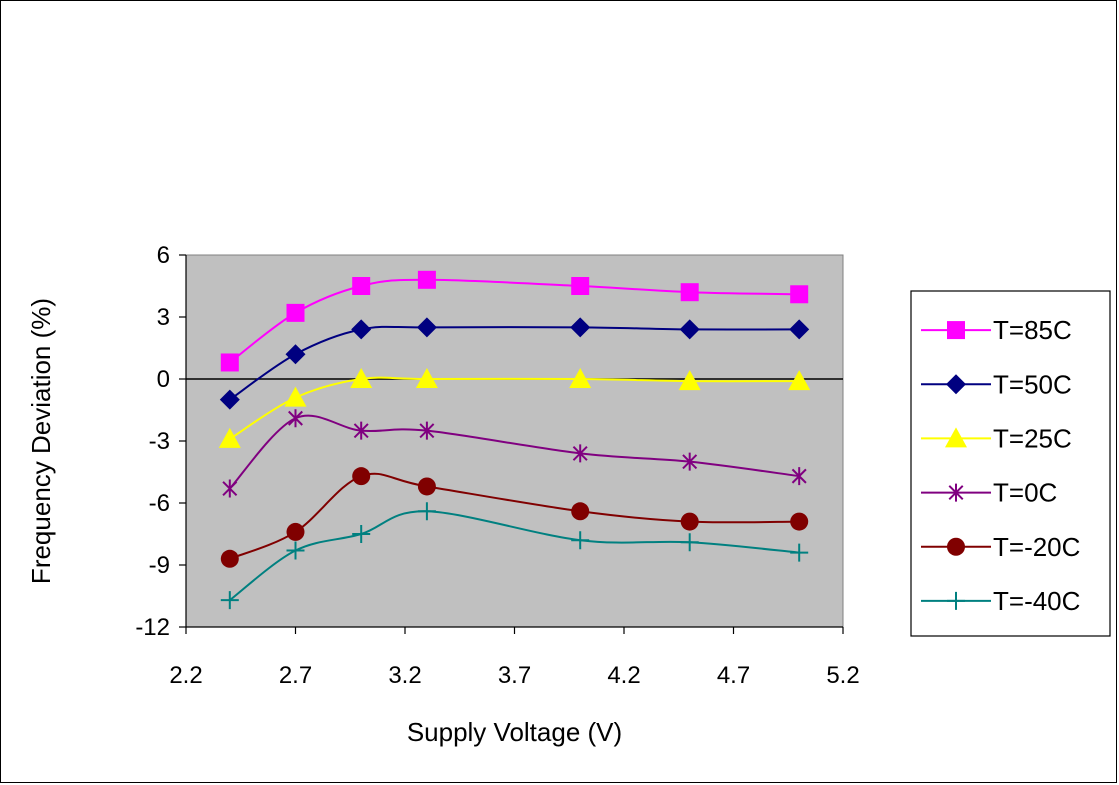 The width and height of the screenshot is (1119, 785). What do you see at coordinates (295, 675) in the screenshot?
I see `x-tick-label: 2.7` at bounding box center [295, 675].